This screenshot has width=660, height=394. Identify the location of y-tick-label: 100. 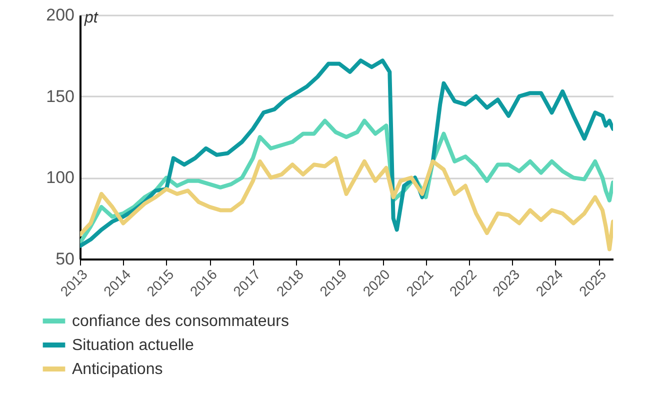
(60, 178).